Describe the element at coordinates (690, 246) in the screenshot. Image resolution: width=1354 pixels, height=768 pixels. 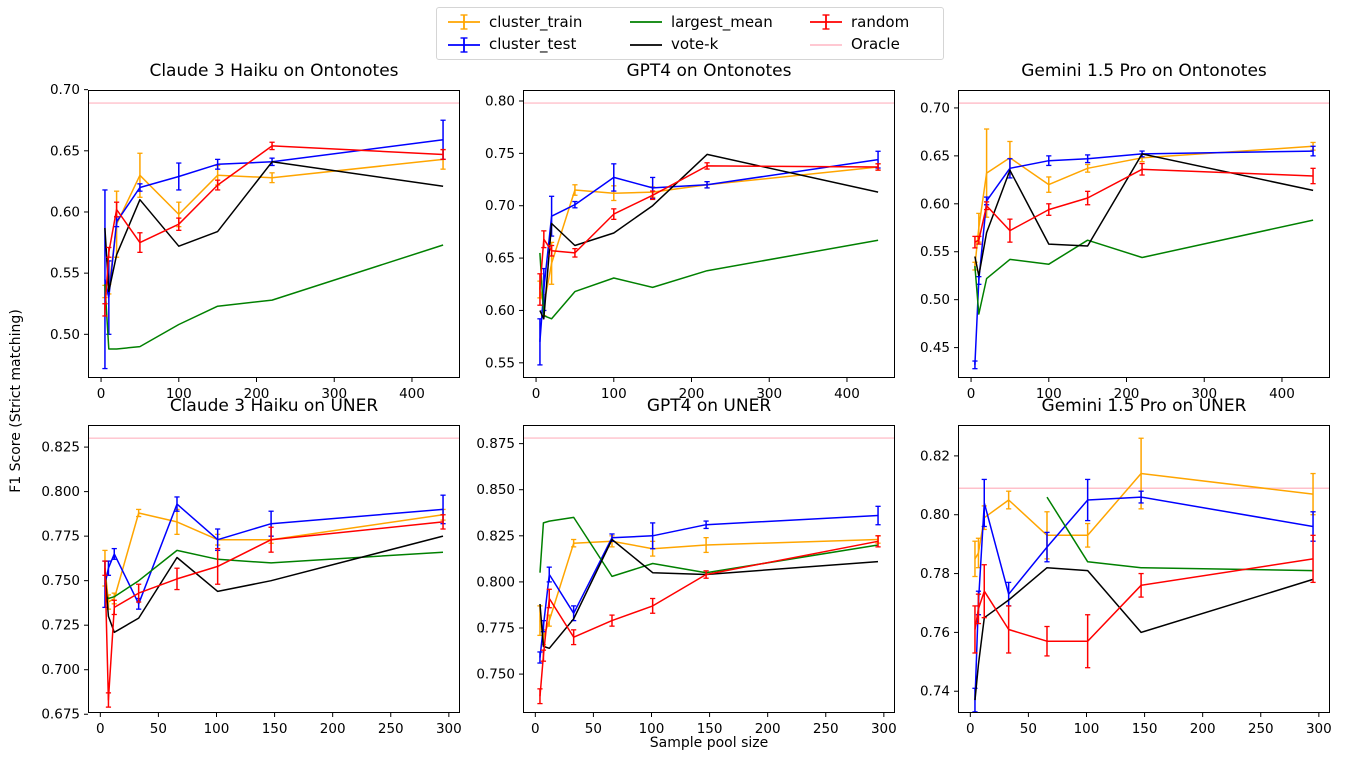
I see `gpt4-on-ontonotes-chart: 0 100 200 300 400 0.55 0.60 0.65 0.70 0.75 0.80` at that location.